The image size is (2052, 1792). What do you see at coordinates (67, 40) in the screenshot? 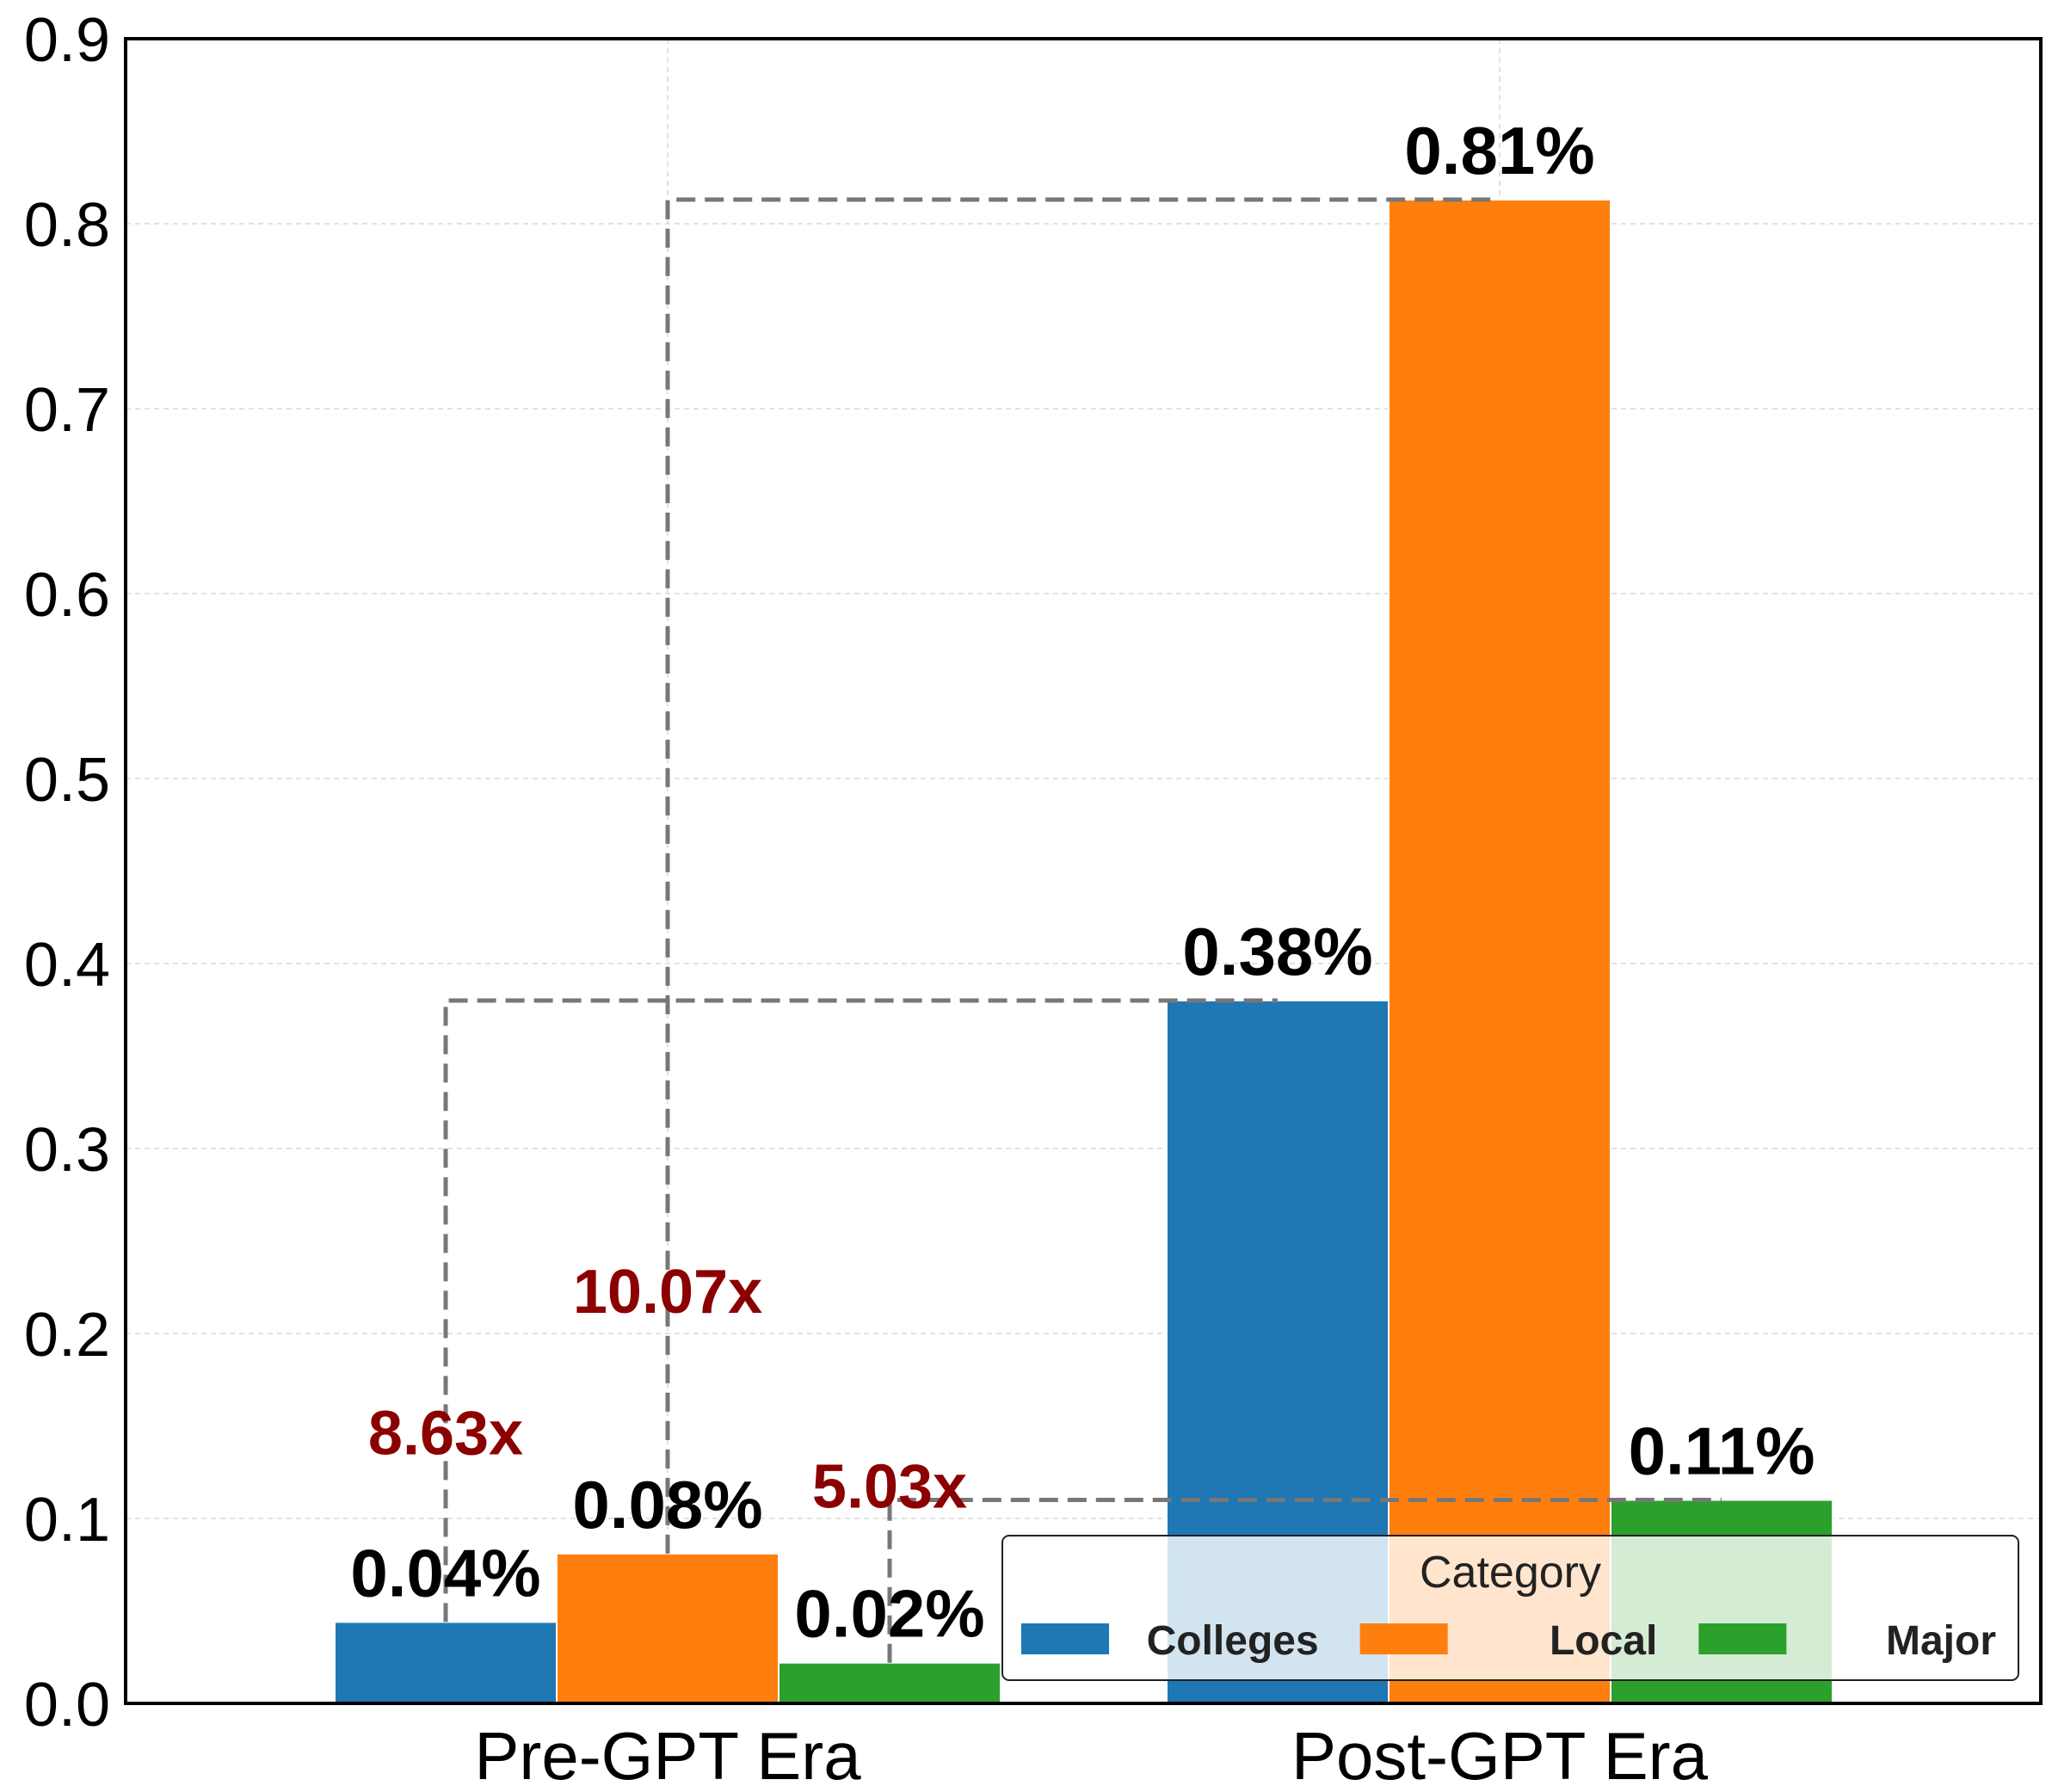
I see `y-tick-label: 0.9` at bounding box center [67, 40].